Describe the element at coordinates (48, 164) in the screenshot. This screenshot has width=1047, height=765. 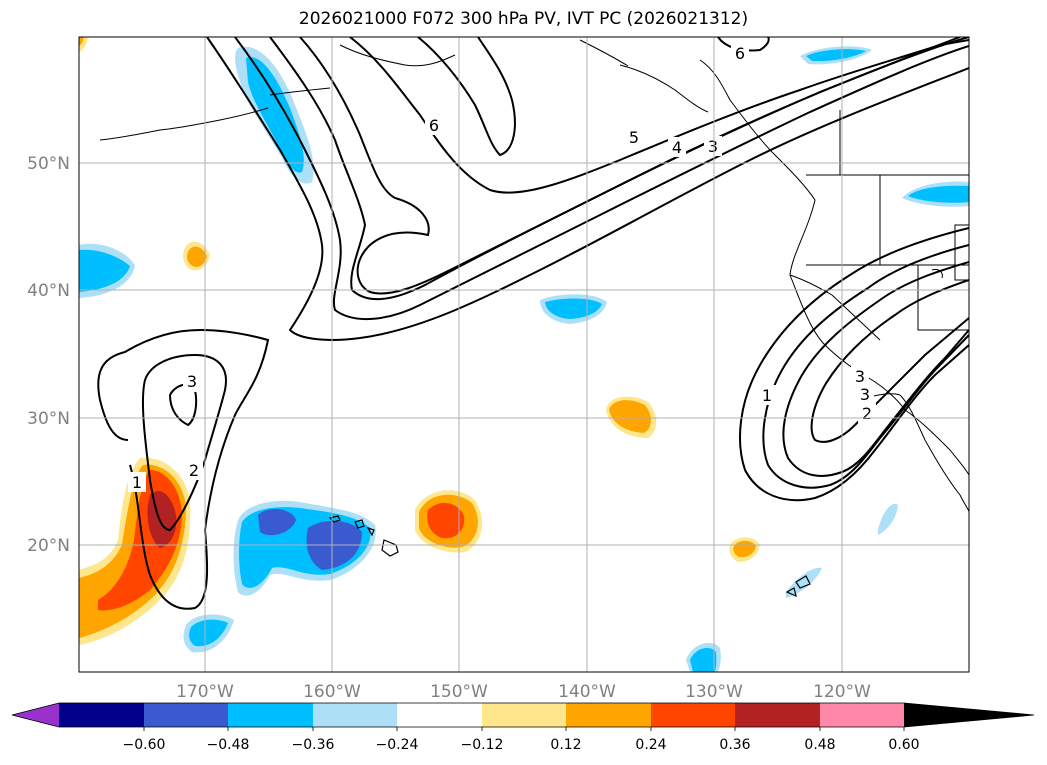
I see `lat-label: 50°N` at that location.